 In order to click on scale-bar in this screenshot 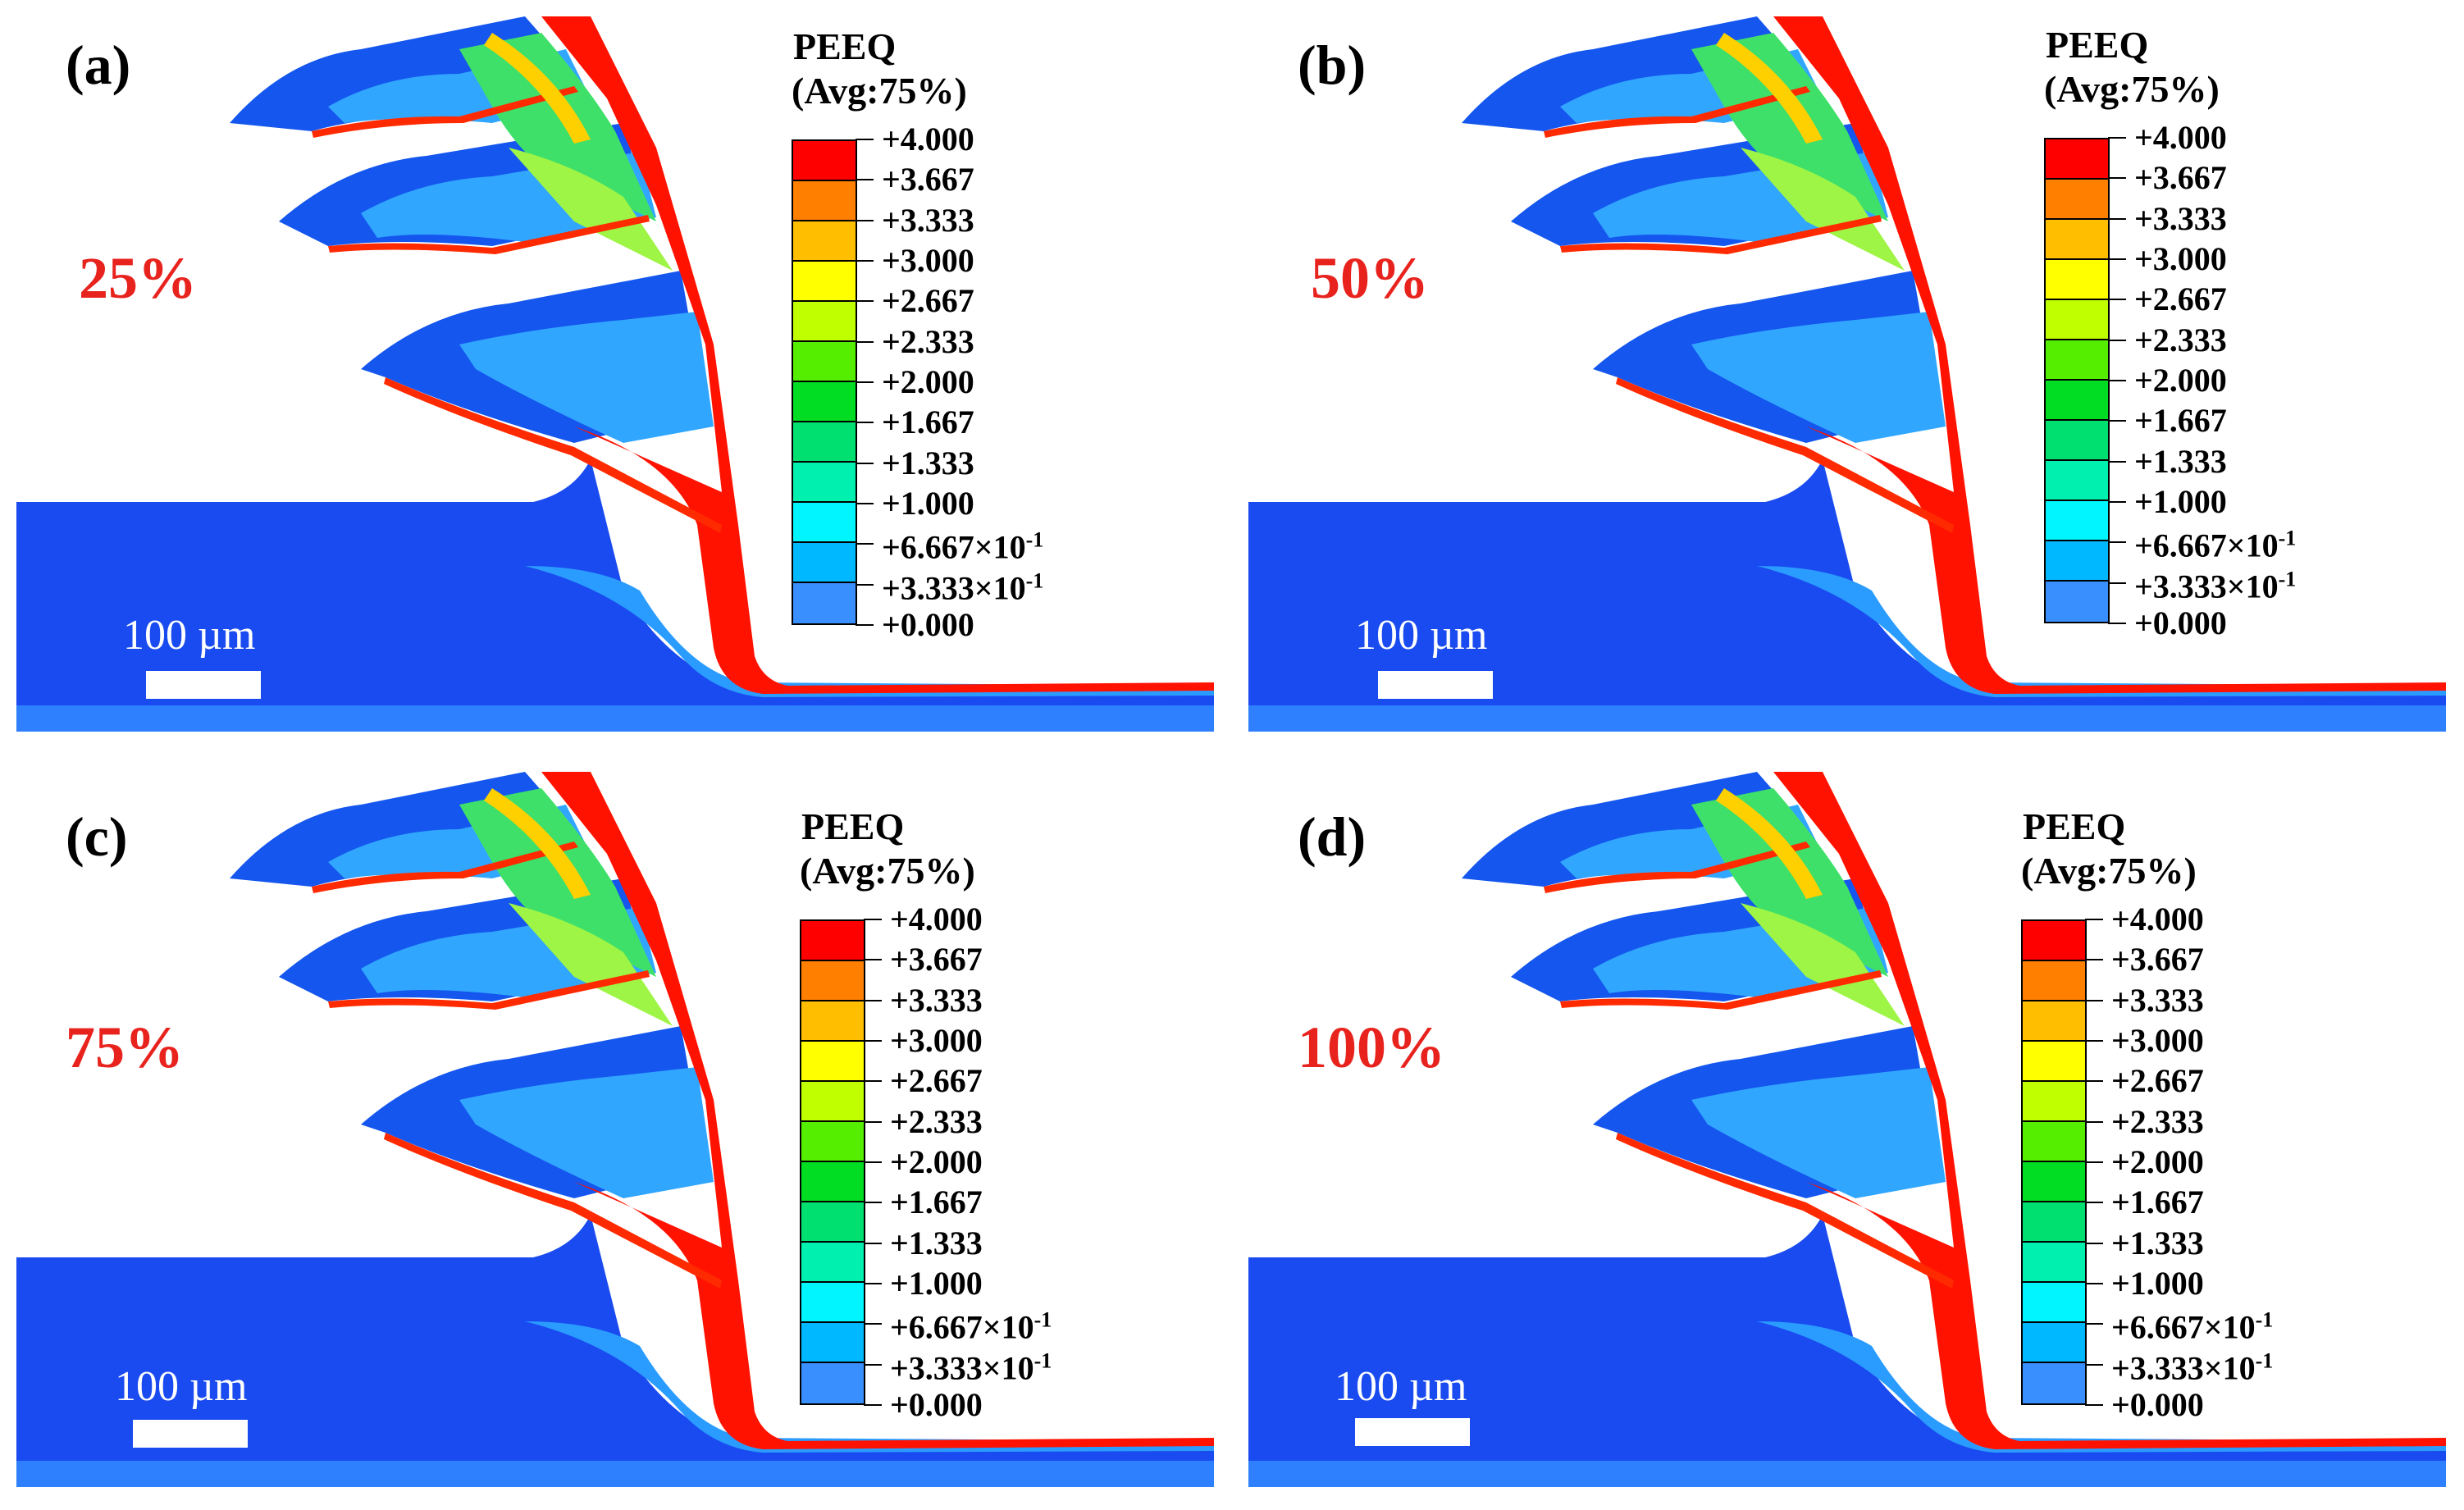, I will do `click(1435, 685)`.